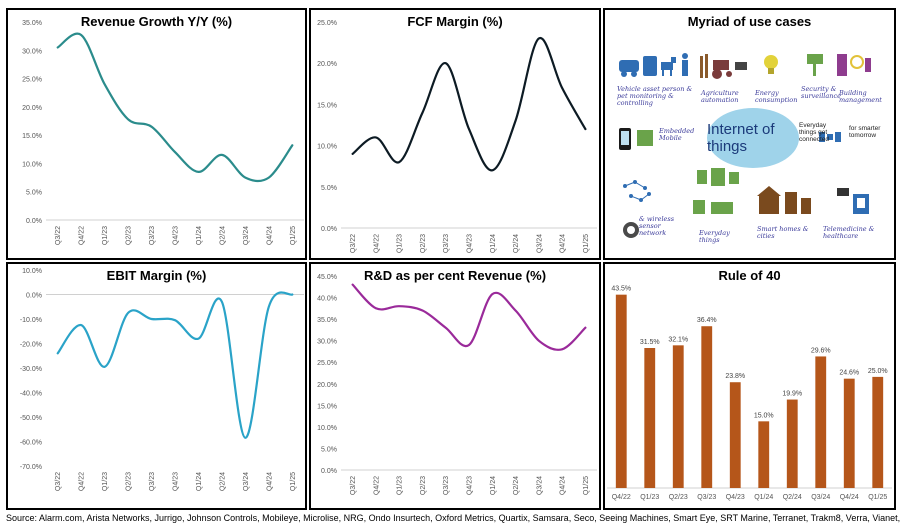 The height and width of the screenshot is (528, 902). What do you see at coordinates (631, 230) in the screenshot?
I see `wireless-icon` at bounding box center [631, 230].